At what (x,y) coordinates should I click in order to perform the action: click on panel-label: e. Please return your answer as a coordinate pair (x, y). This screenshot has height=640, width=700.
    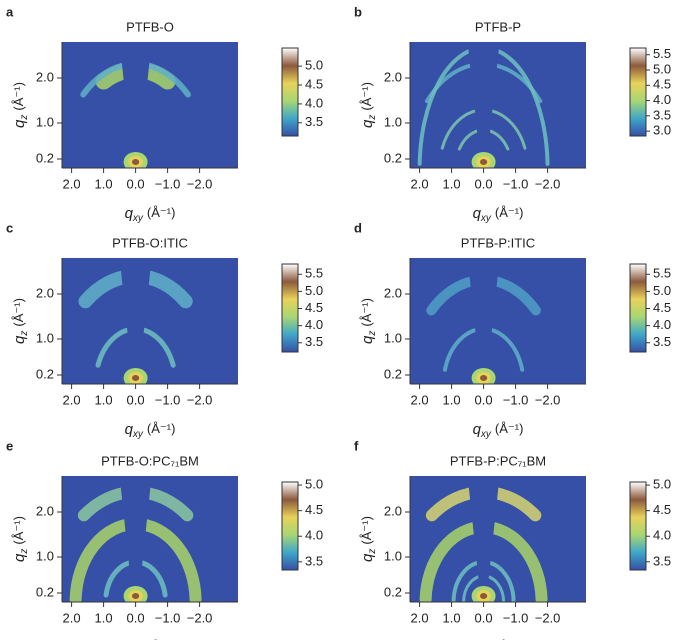
    Looking at the image, I should click on (9, 445).